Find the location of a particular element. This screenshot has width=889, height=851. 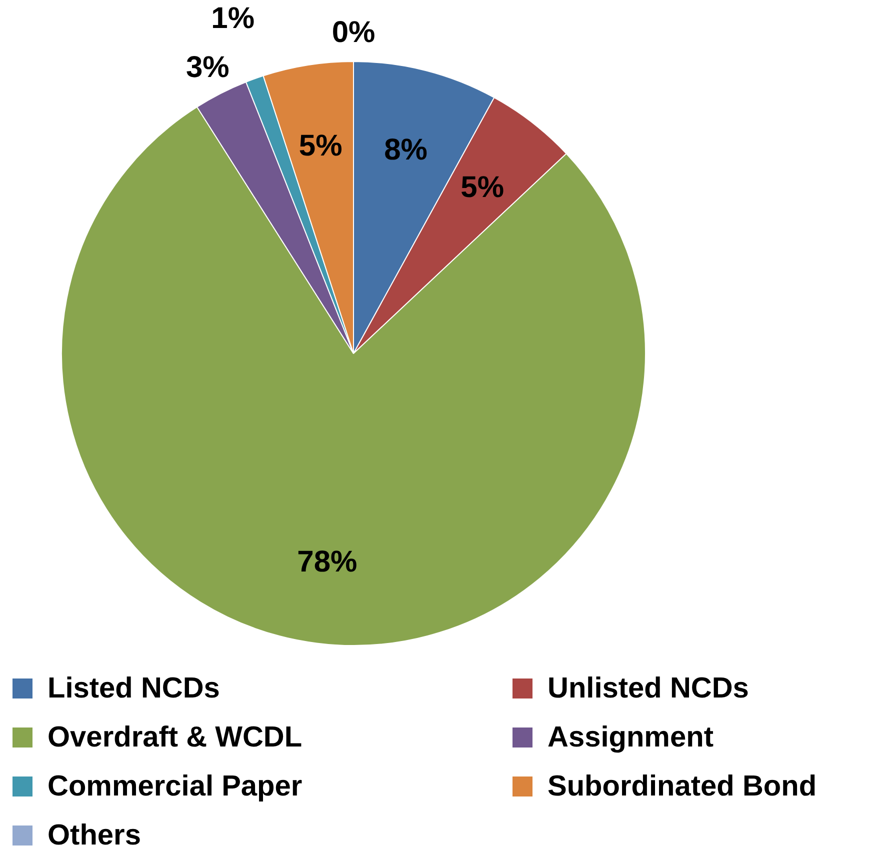

legend-label: Subordinated Bond is located at coordinates (682, 786).